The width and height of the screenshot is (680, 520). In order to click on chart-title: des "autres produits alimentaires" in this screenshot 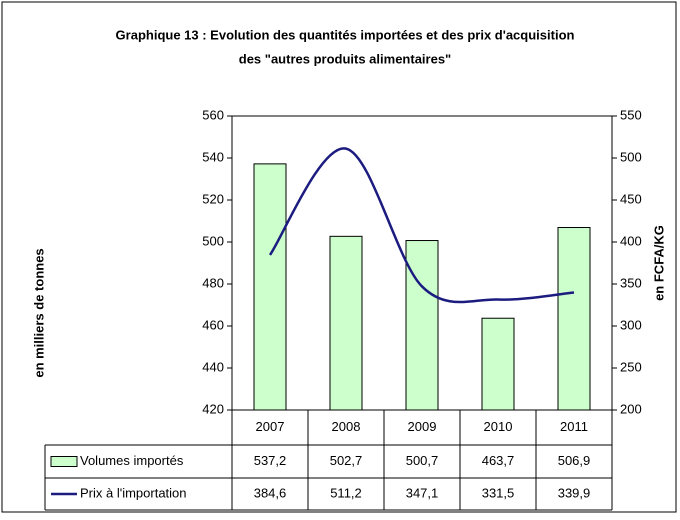, I will do `click(345, 58)`.